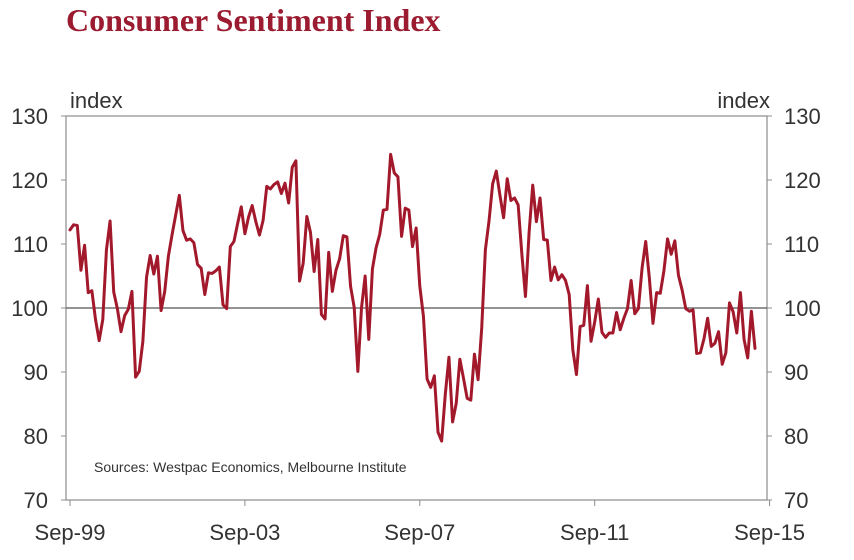 This screenshot has height=560, width=854. I want to click on x-tick-label: Sep-15, so click(769, 532).